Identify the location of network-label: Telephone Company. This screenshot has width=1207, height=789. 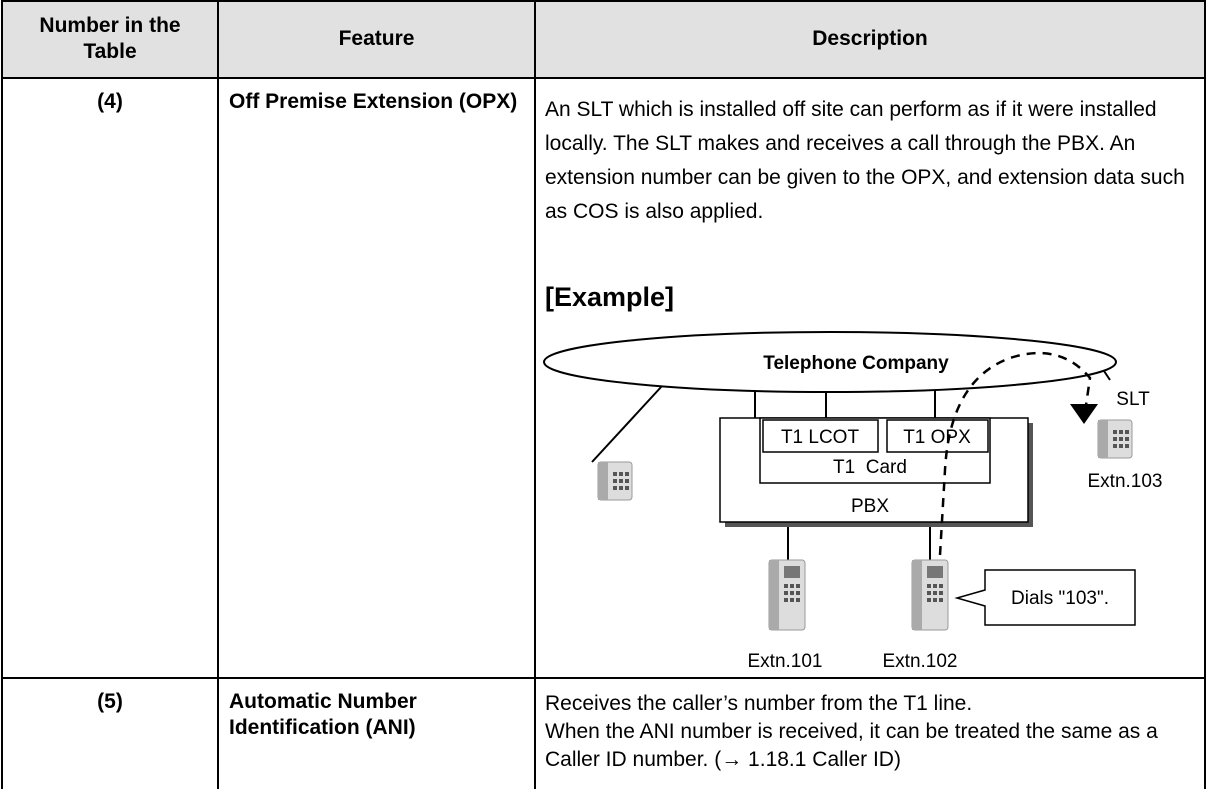
(856, 363).